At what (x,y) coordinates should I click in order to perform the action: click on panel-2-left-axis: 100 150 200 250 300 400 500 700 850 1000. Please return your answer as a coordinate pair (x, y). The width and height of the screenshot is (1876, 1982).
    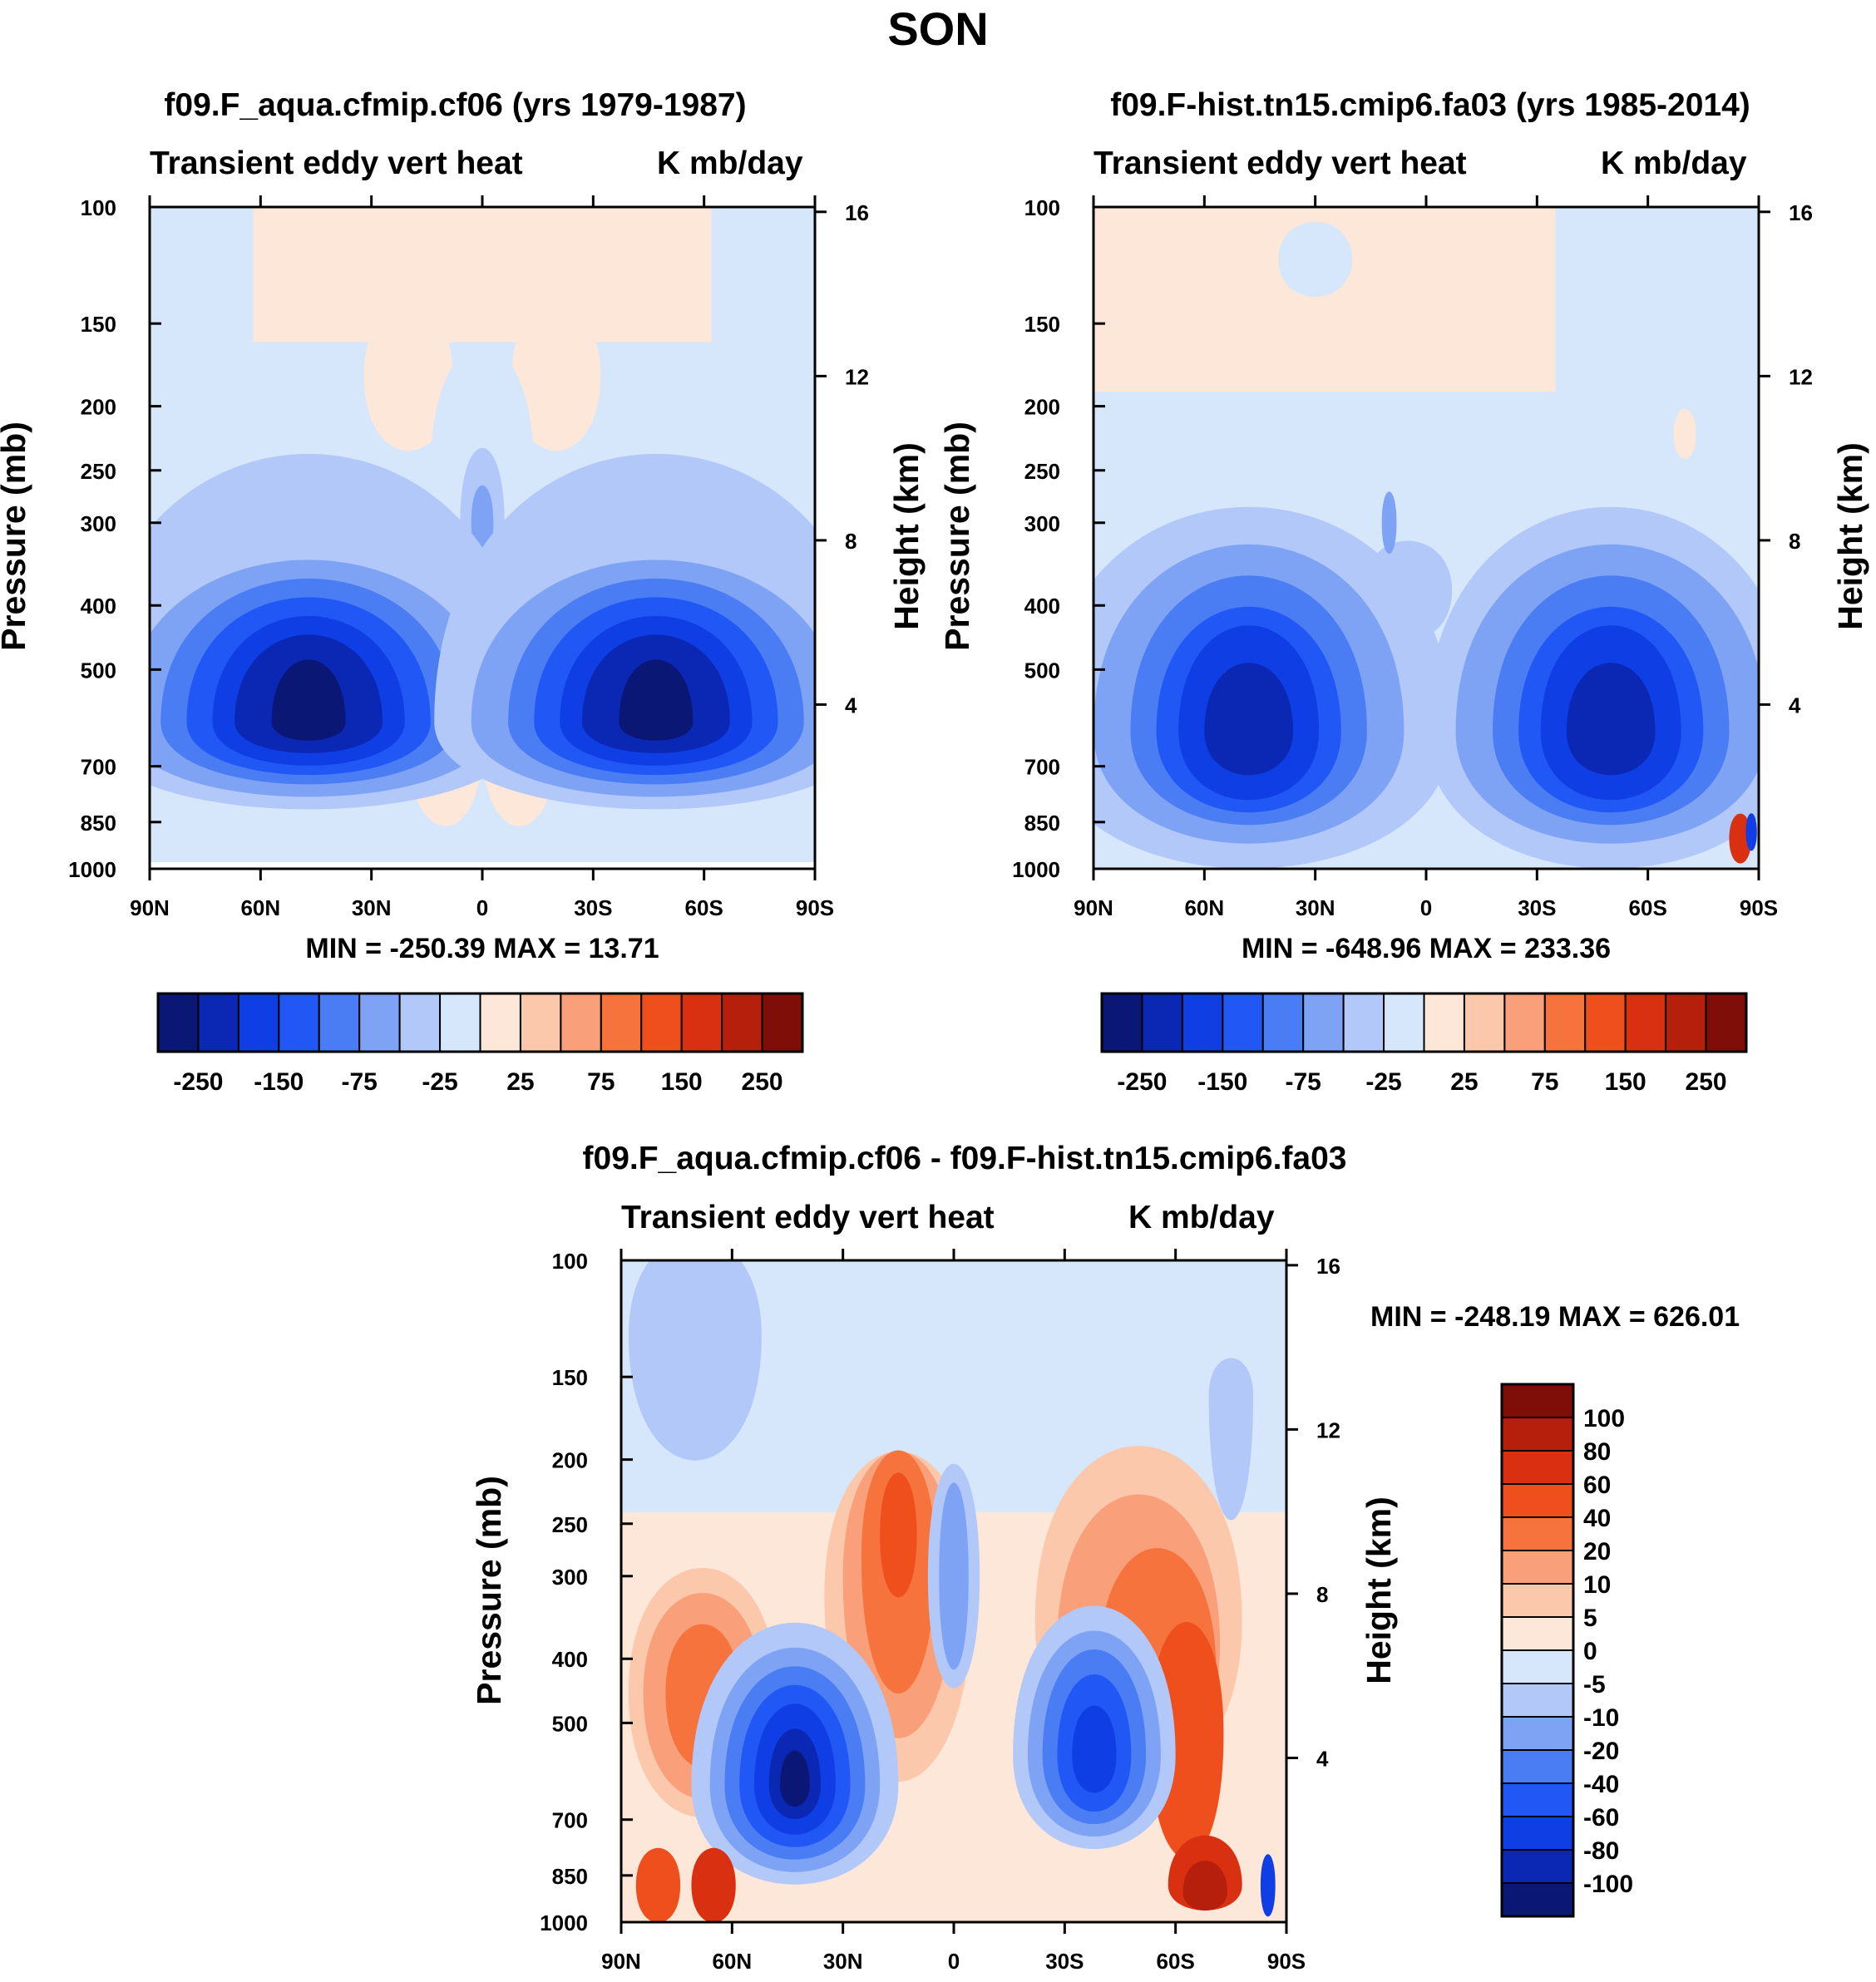
    Looking at the image, I should click on (1058, 538).